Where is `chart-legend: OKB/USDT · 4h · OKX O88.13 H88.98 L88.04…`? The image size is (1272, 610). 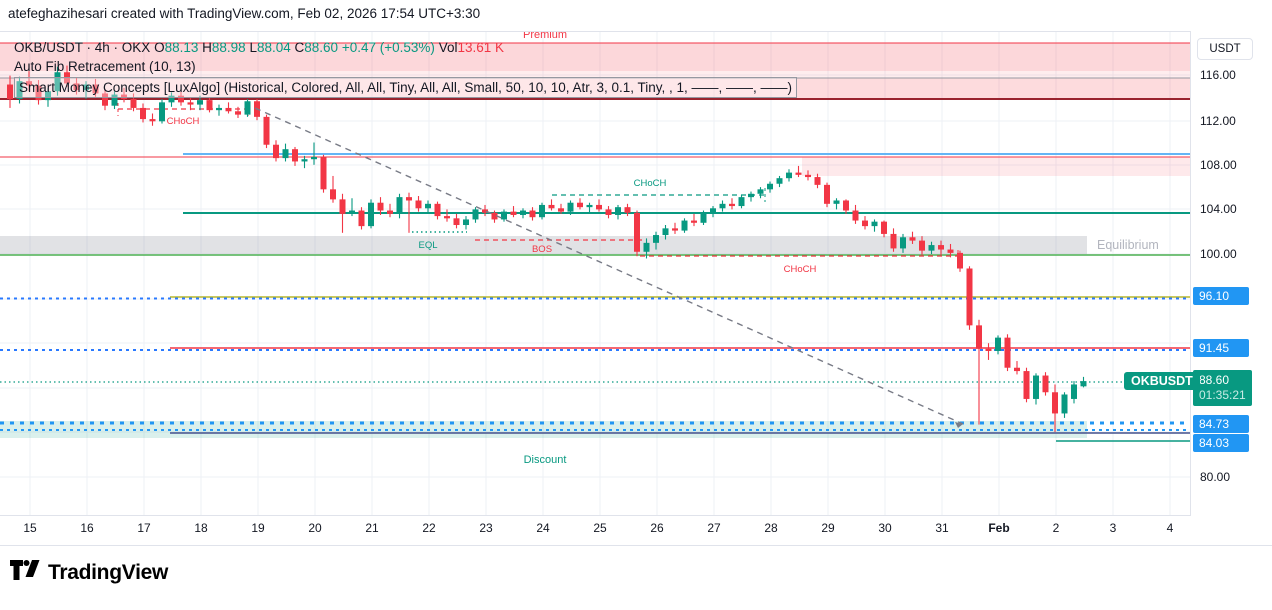 chart-legend: OKB/USDT · 4h · OKX O88.13 H88.98 L88.04… is located at coordinates (406, 68).